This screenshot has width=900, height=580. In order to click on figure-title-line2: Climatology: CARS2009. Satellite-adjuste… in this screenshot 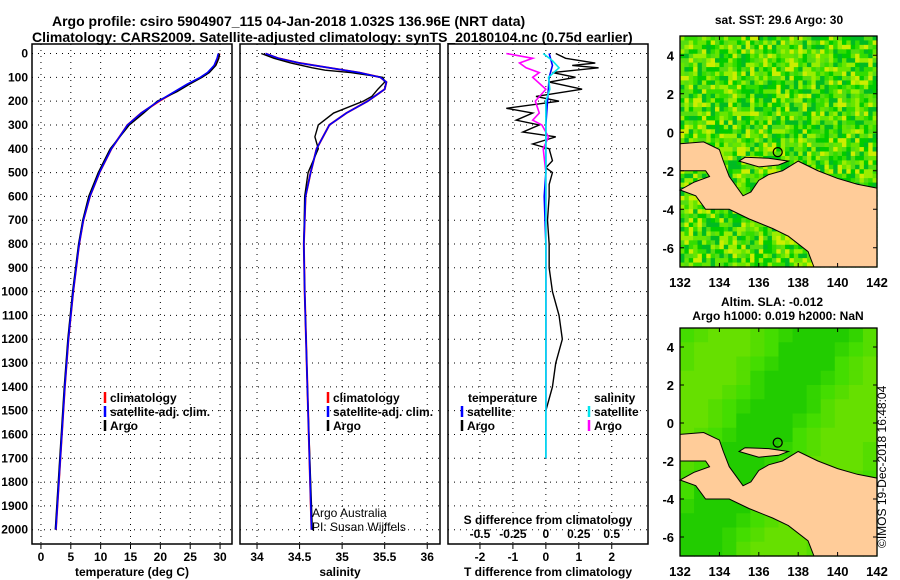, I will do `click(332, 37)`.